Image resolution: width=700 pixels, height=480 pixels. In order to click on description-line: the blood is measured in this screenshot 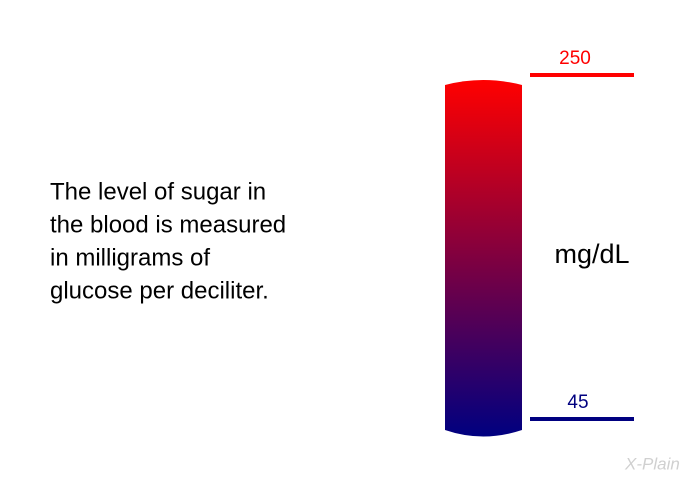, I will do `click(168, 224)`.